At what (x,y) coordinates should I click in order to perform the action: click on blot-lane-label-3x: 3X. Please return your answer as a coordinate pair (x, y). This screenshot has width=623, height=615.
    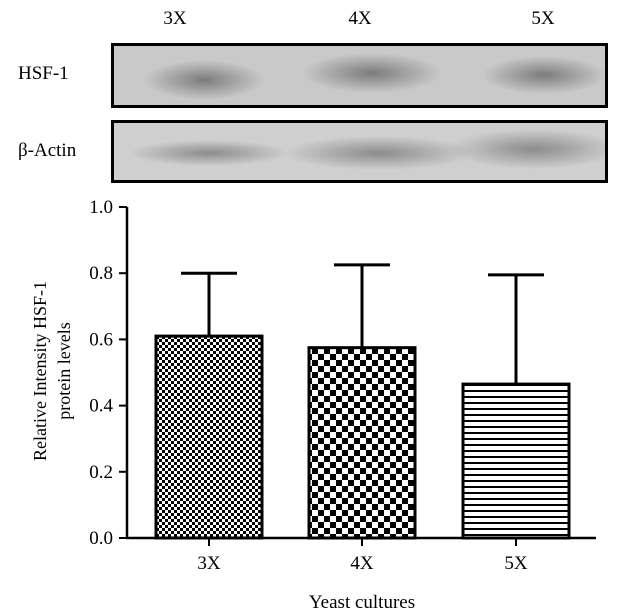
    Looking at the image, I should click on (175, 18).